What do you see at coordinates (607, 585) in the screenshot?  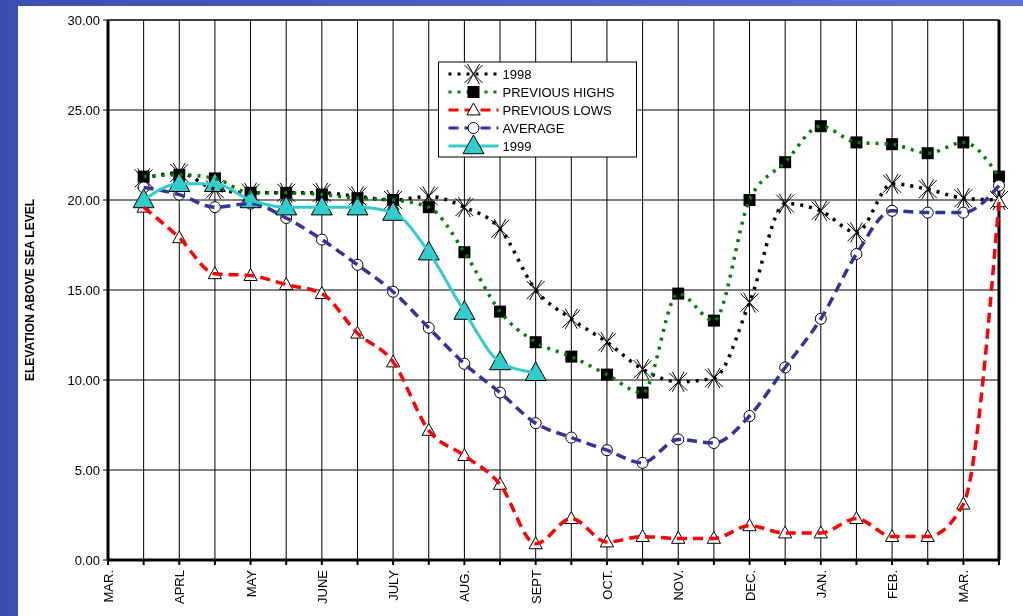 I see `x-tick-label: OCT.` at bounding box center [607, 585].